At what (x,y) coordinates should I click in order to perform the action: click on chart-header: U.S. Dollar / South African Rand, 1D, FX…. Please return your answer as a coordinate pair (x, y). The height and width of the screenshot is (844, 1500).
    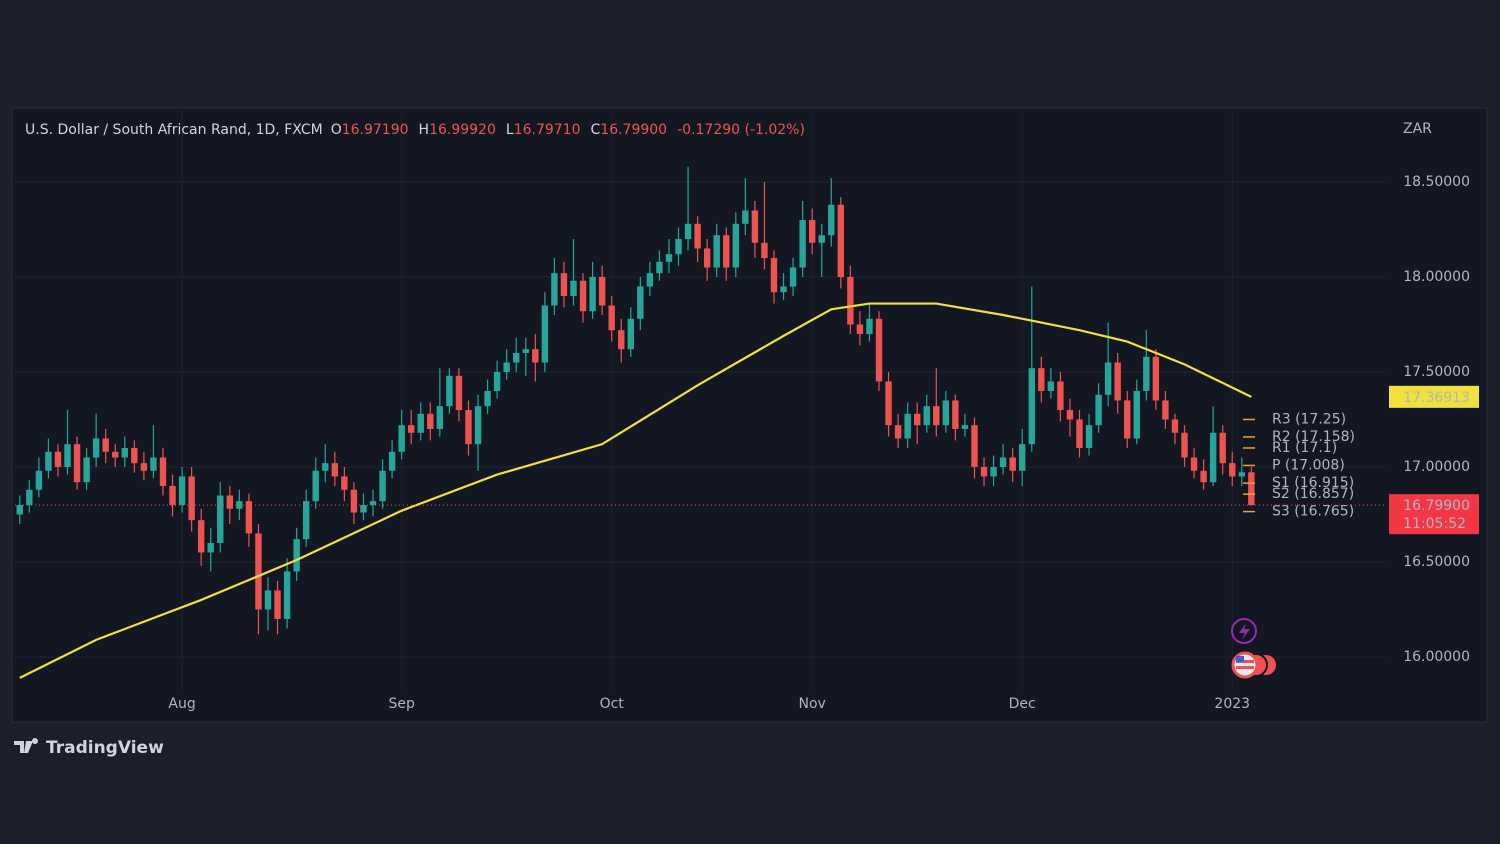
    Looking at the image, I should click on (415, 130).